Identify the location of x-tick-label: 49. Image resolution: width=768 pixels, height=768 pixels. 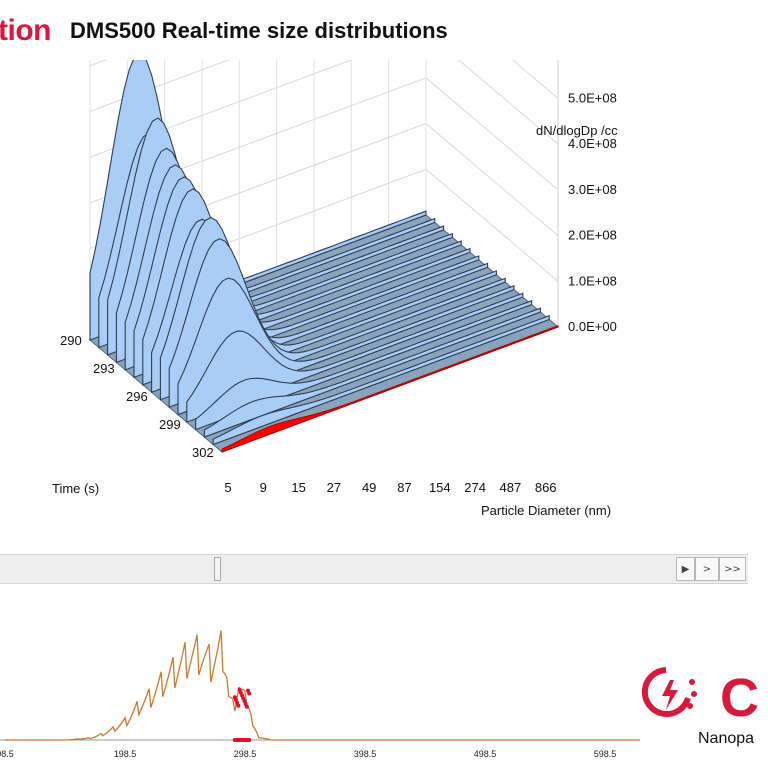
(369, 487).